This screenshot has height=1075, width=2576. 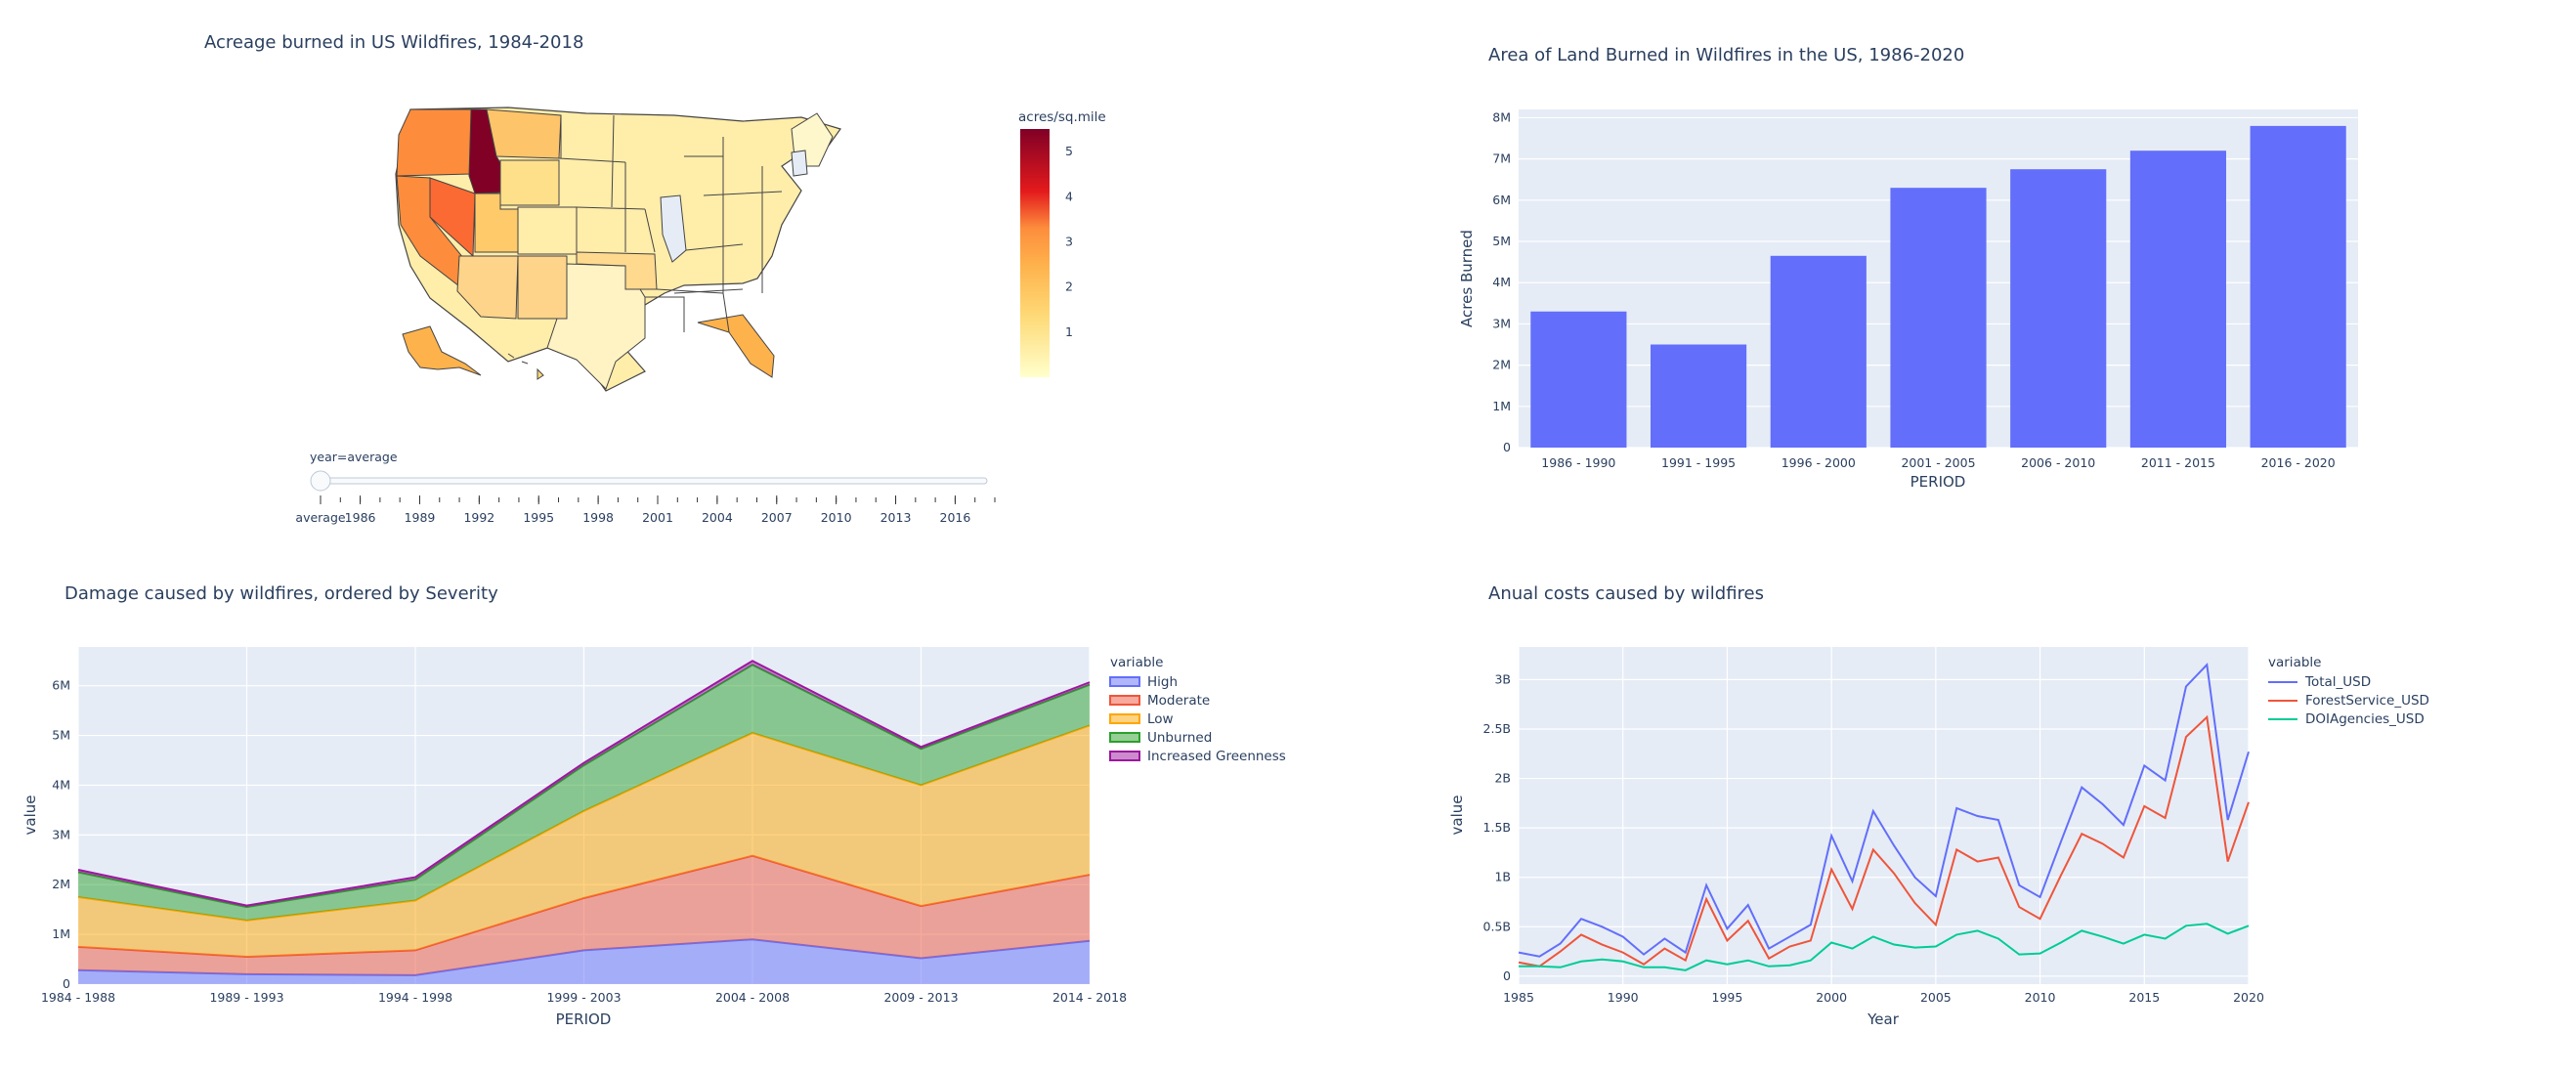 I want to click on y-tick-label: 6M, so click(x=61, y=685).